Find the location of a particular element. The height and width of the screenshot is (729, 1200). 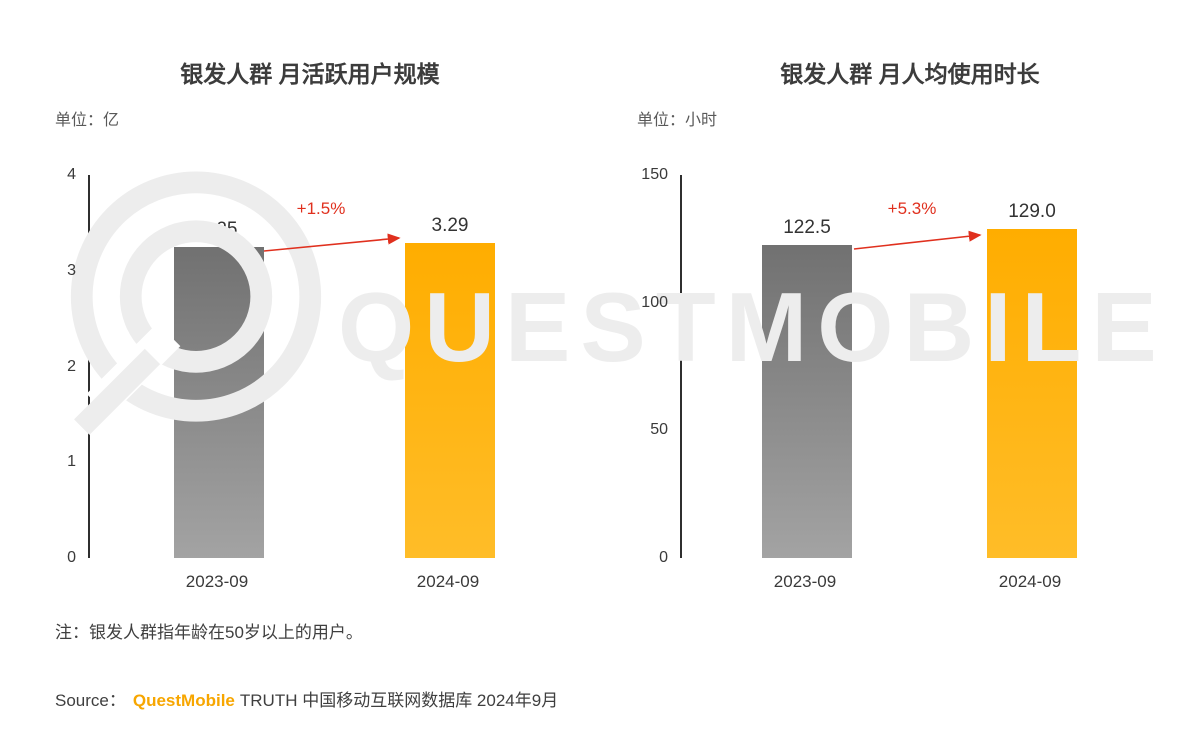

bar-value-label: 3.29 is located at coordinates (450, 225).